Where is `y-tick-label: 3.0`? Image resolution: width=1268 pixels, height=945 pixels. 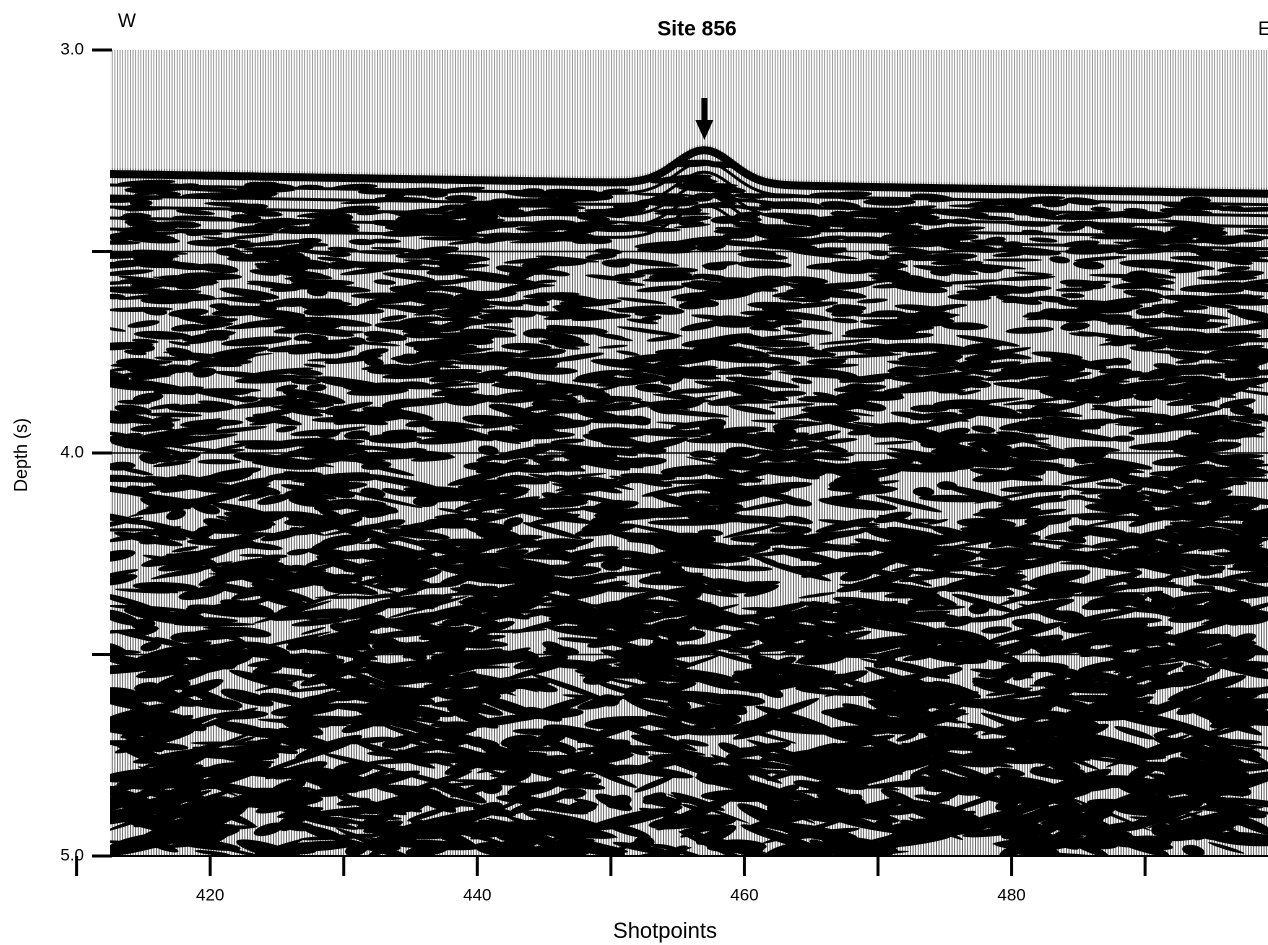 y-tick-label: 3.0 is located at coordinates (72, 48).